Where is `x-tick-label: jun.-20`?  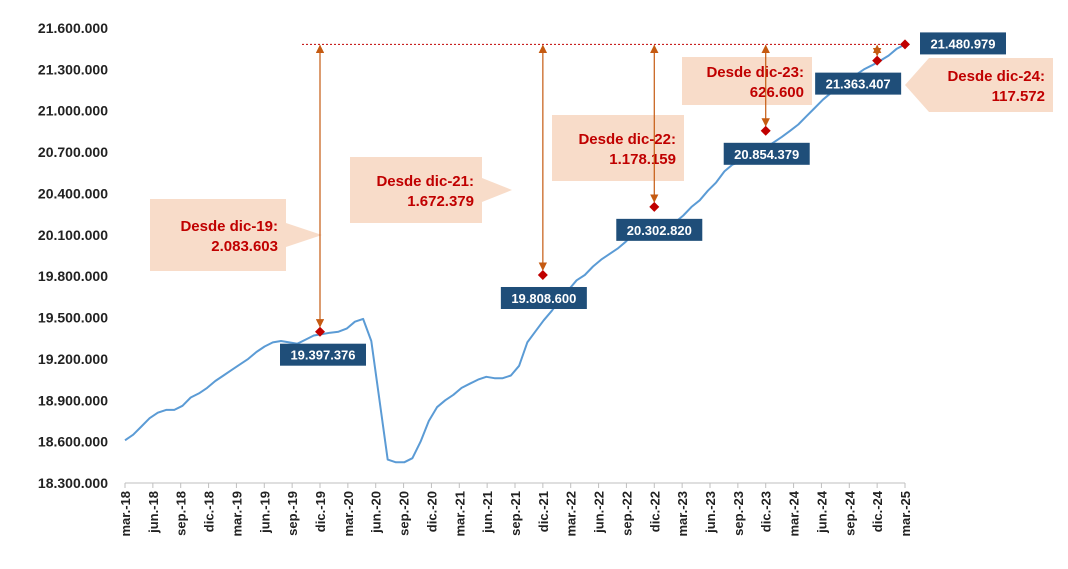 x-tick-label: jun.-20 is located at coordinates (376, 512).